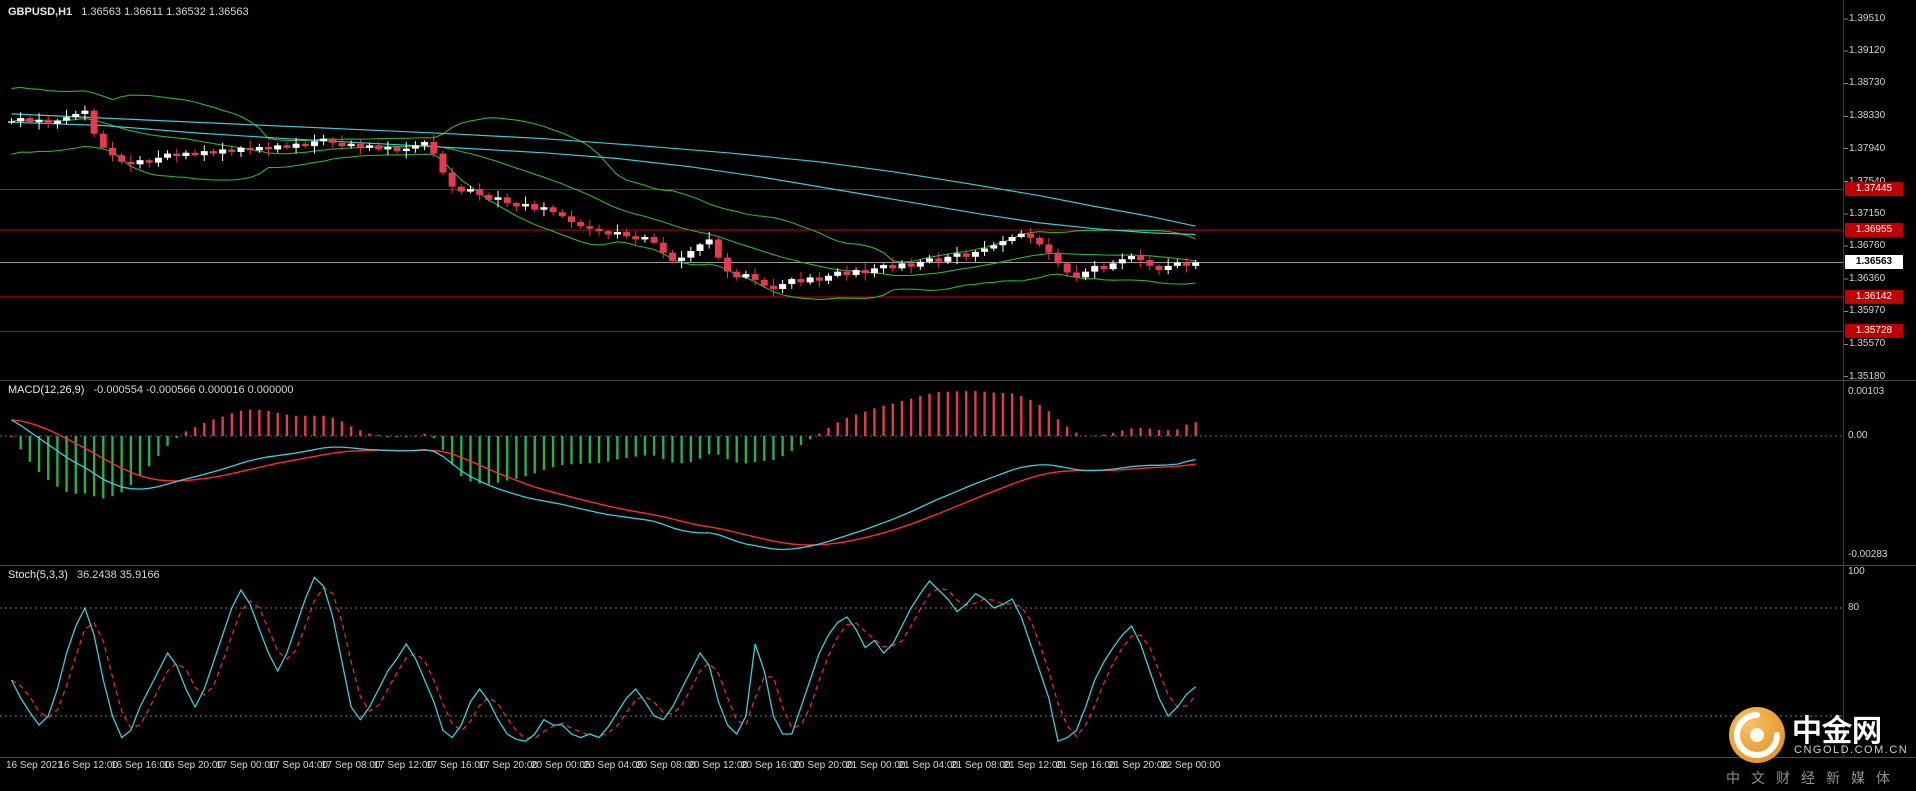 This screenshot has width=1916, height=791. Describe the element at coordinates (1858, 435) in the screenshot. I see `macd-axis-zero-label: 0.00` at that location.